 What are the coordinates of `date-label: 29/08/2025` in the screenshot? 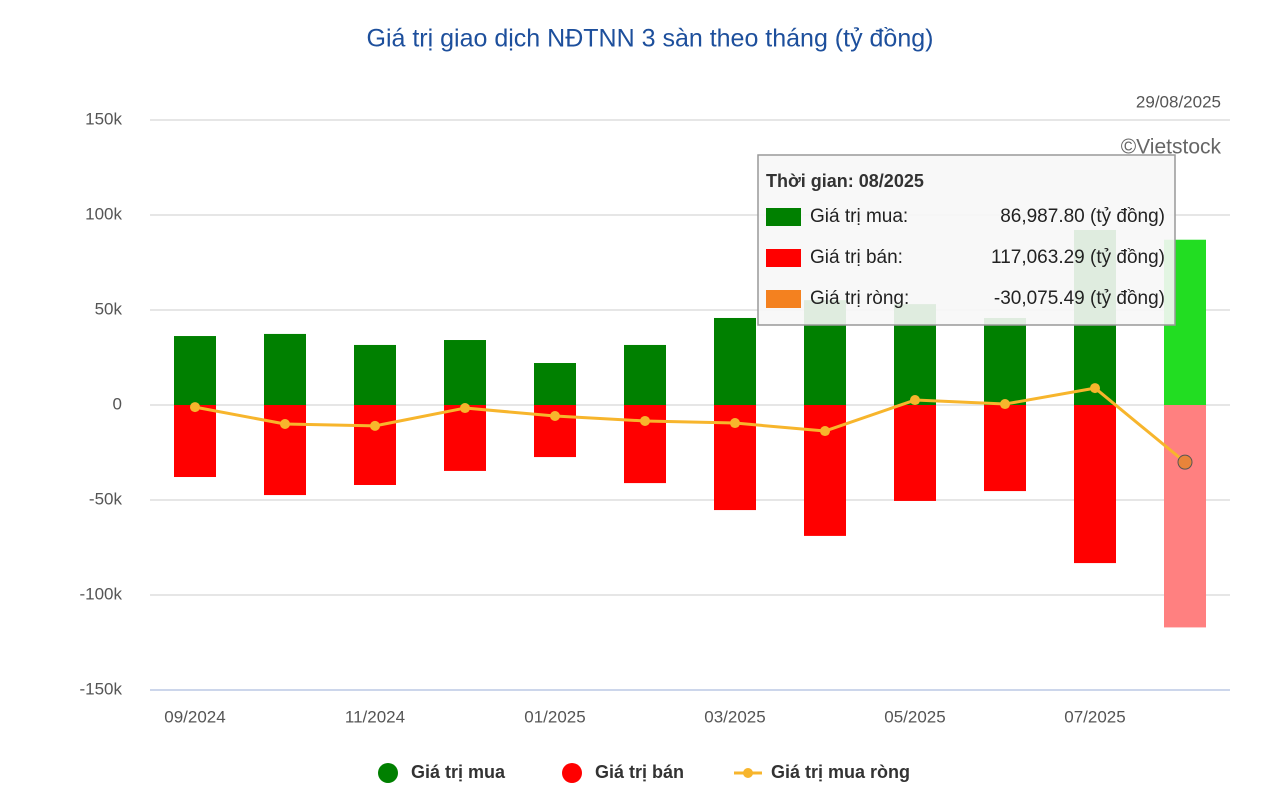 It's located at (1178, 101).